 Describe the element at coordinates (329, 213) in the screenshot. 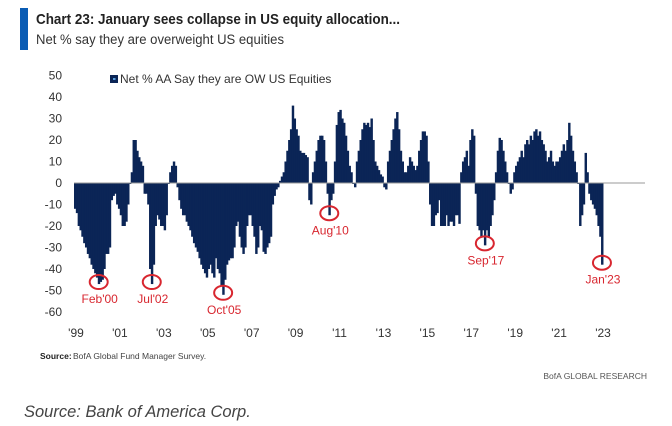

I see `annotation-circle` at that location.